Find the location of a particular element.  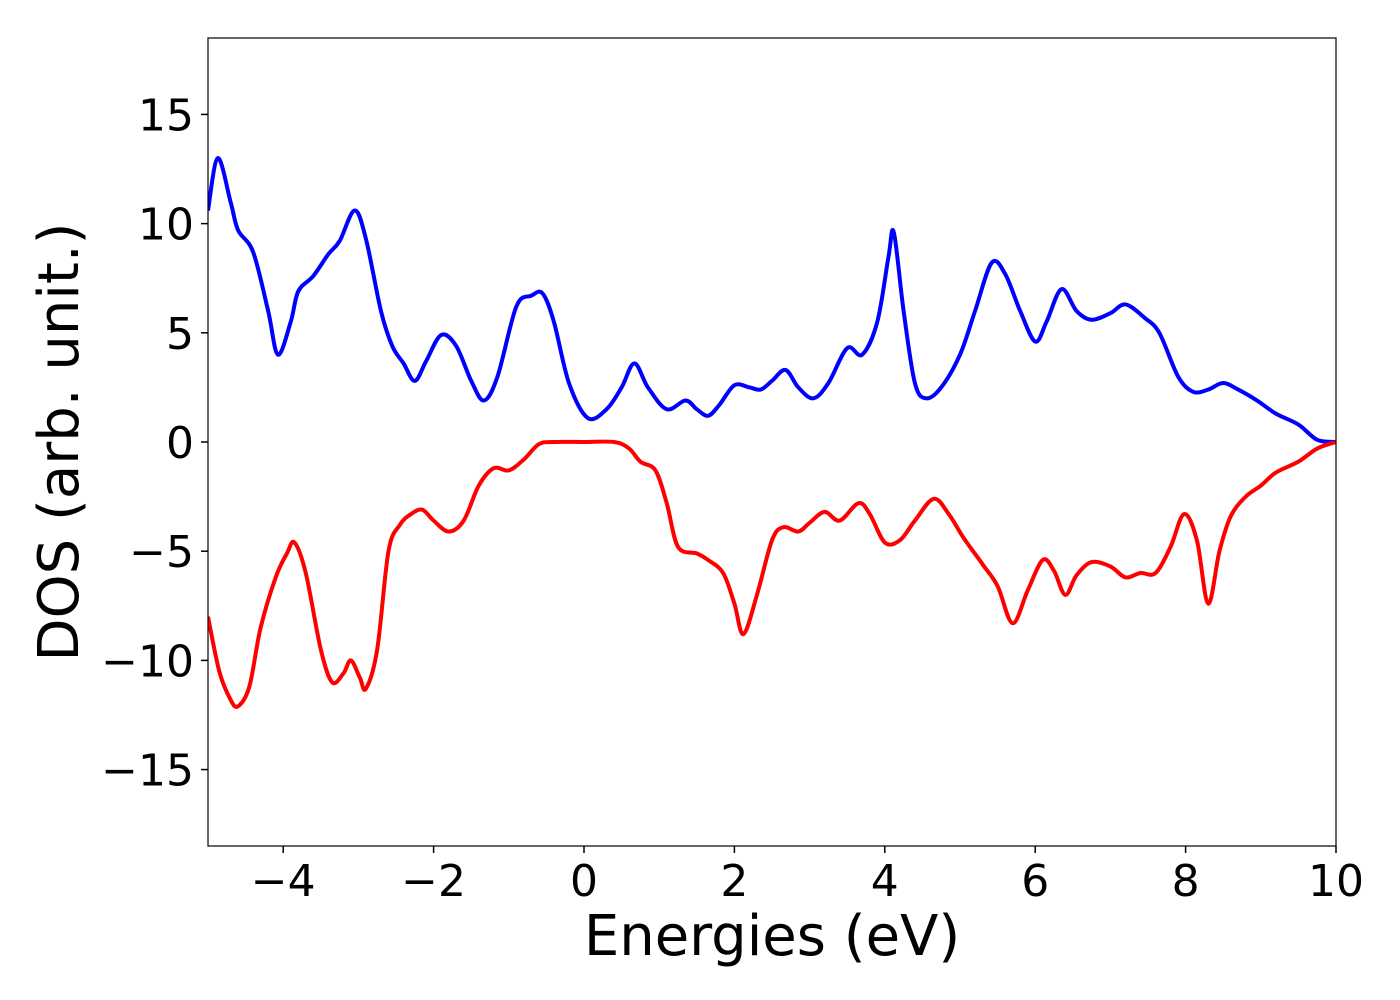

x-tick-label: −4 is located at coordinates (283, 881).